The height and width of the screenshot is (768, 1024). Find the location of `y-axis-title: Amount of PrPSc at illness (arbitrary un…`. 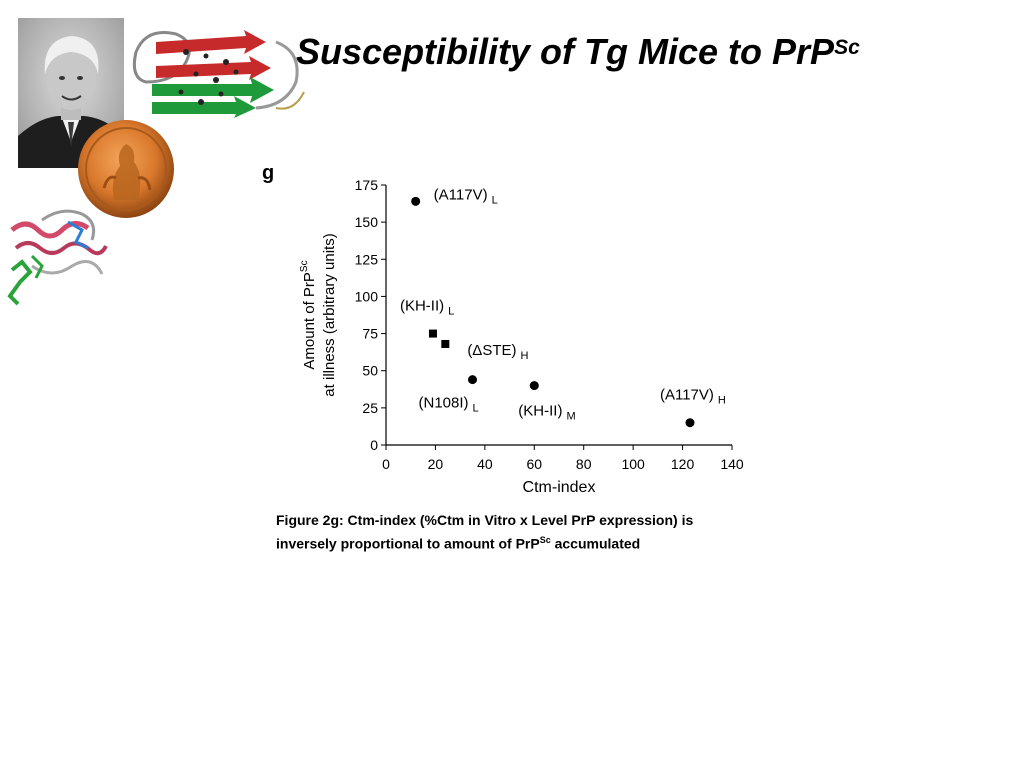

y-axis-title: Amount of PrPSc at illness (arbitrary un… is located at coordinates (318, 314).